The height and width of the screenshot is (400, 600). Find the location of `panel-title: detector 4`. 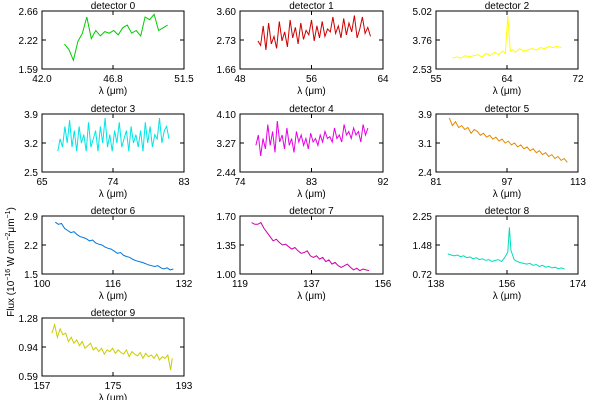

panel-title: detector 4 is located at coordinates (311, 109).